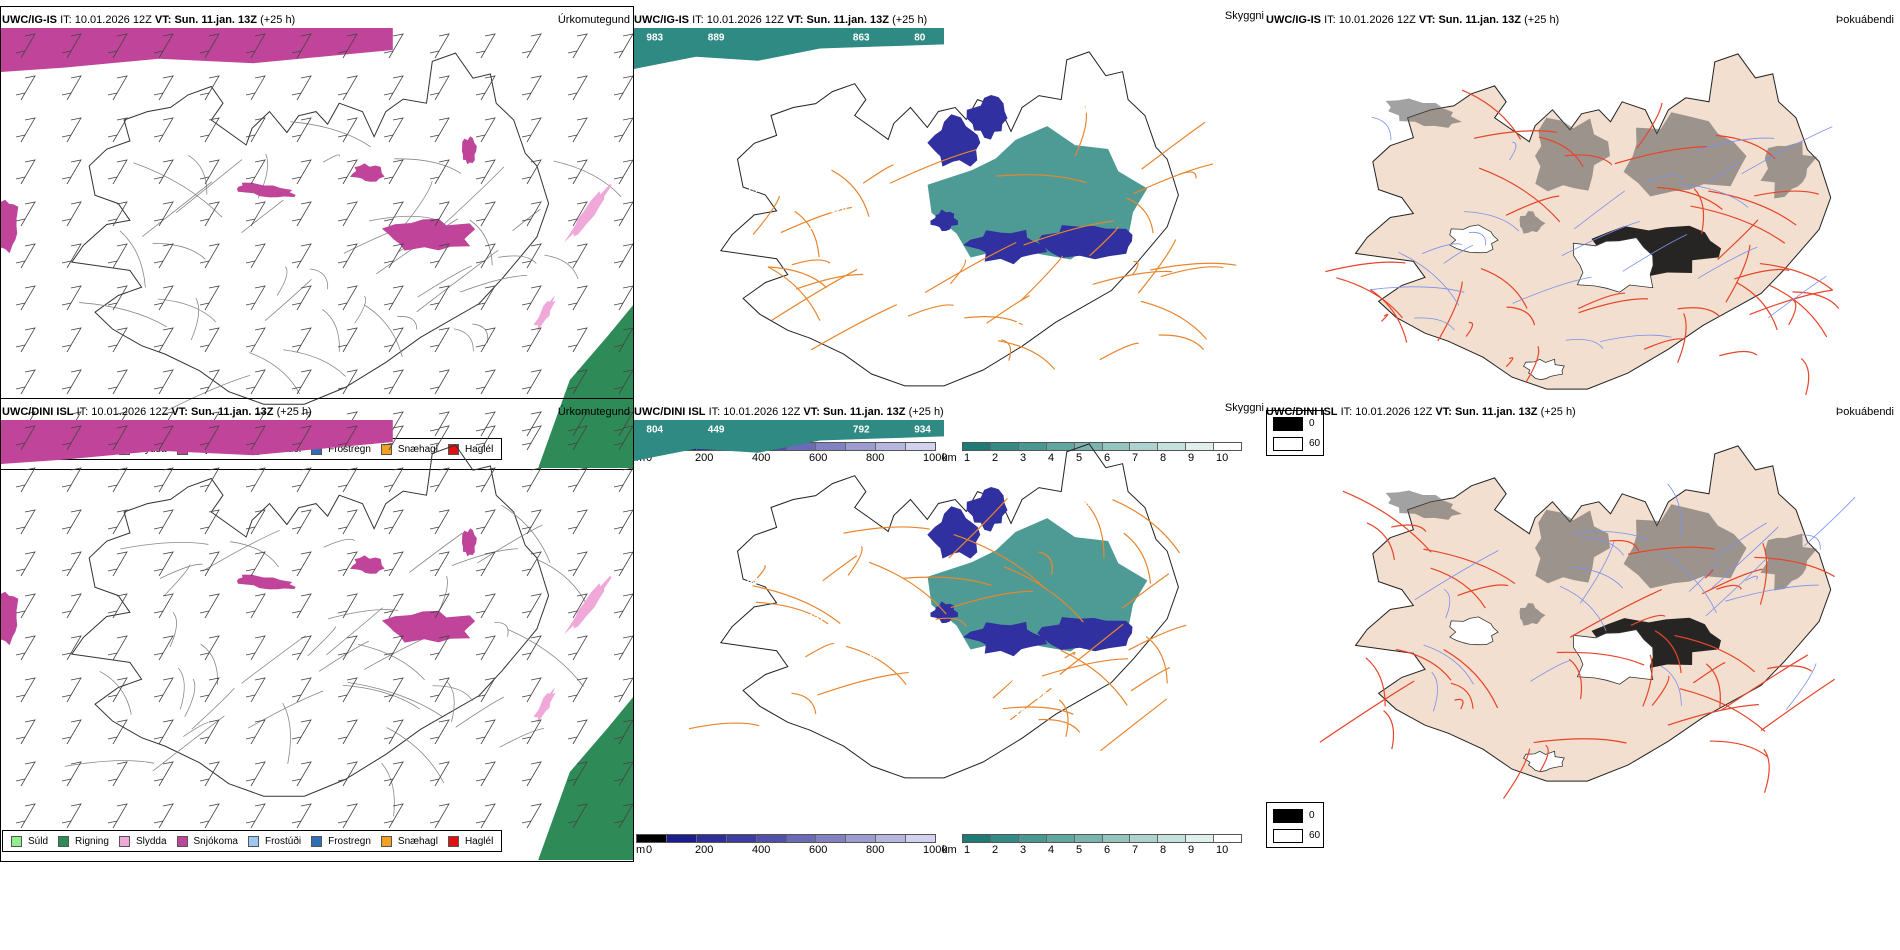  I want to click on wind-barbs, so click(324, 627).